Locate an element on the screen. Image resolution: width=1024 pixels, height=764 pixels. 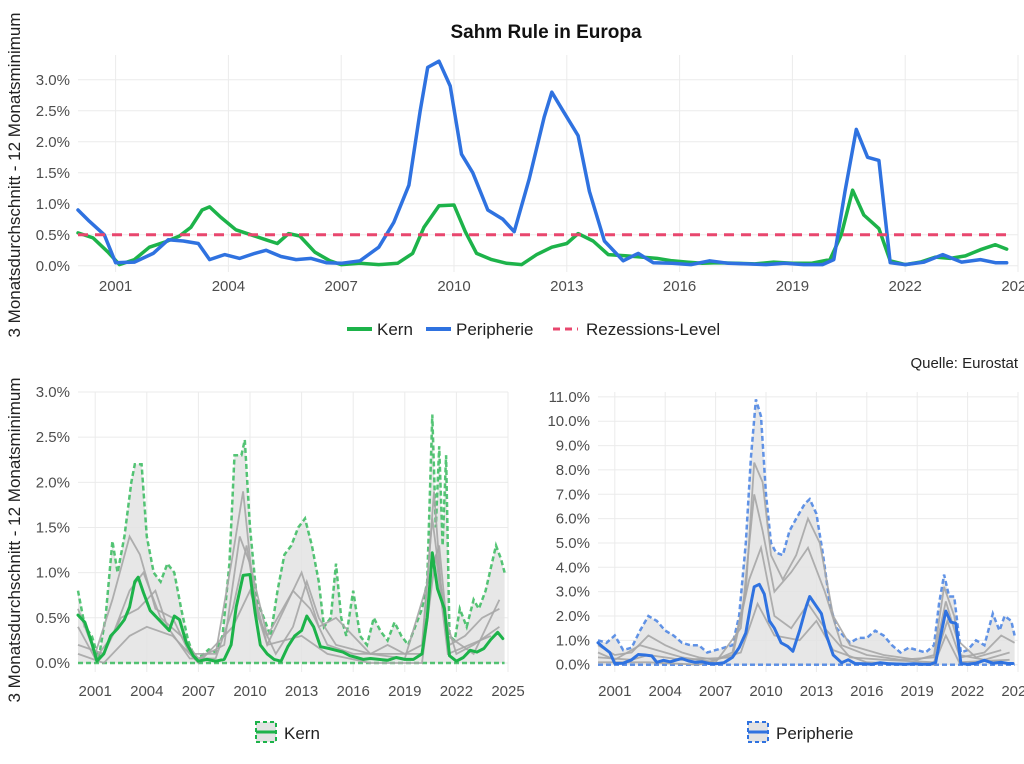
kern-legend-label: Kern is located at coordinates (302, 733).